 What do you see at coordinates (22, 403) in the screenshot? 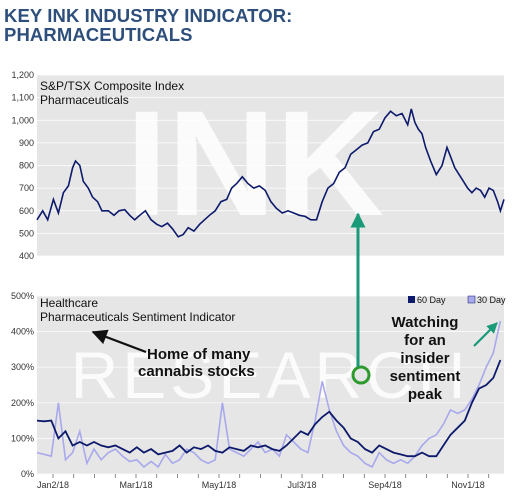
I see `sentiment-y-tick-label: 200%` at bounding box center [22, 403].